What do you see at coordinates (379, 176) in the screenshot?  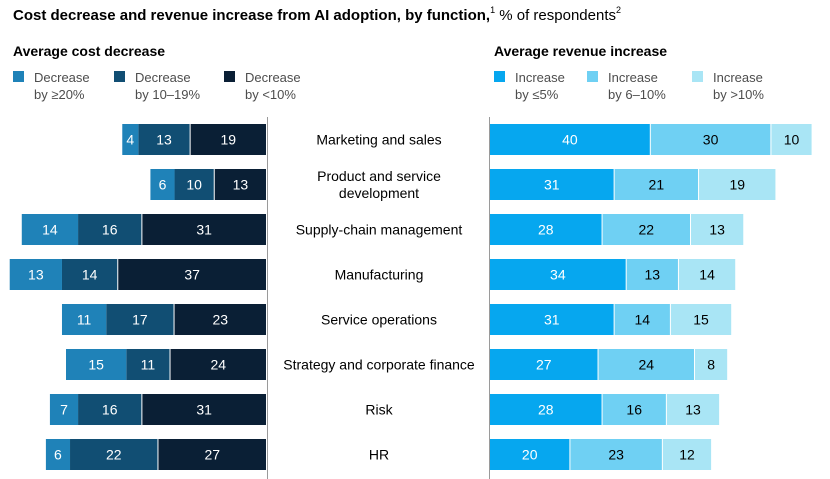 I see `category-label-line: Product and service` at bounding box center [379, 176].